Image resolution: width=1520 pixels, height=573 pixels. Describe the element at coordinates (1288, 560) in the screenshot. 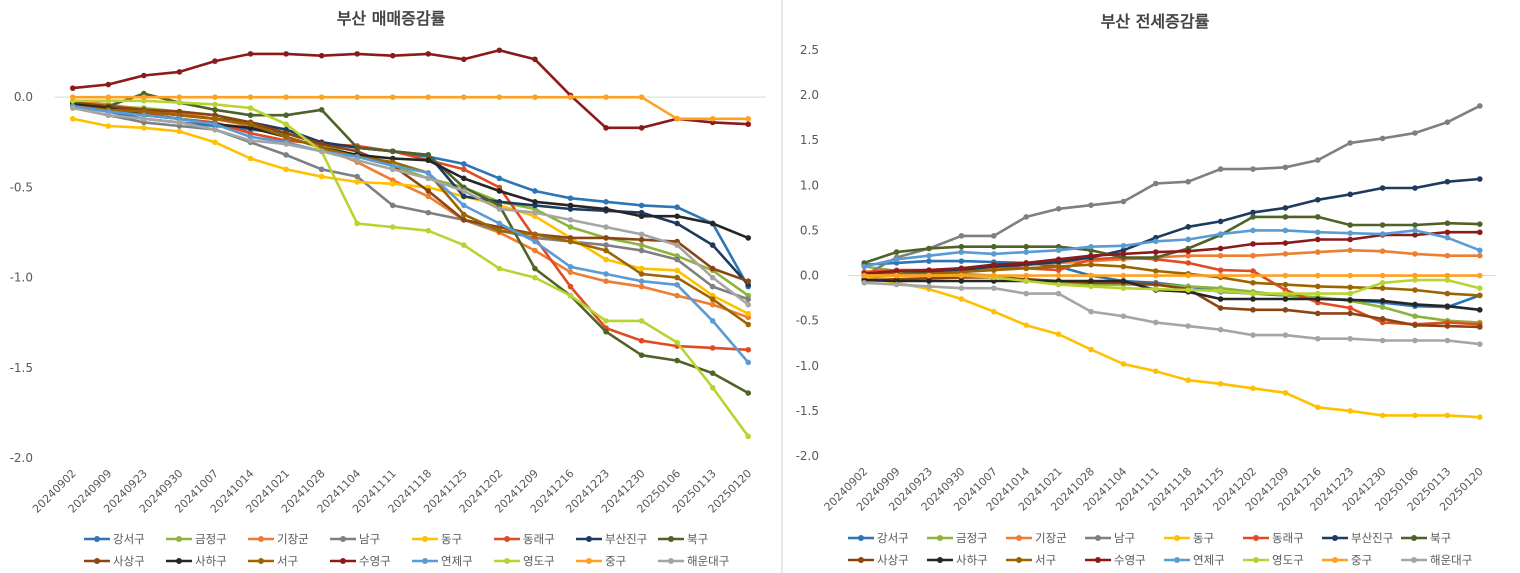

I see `legend-label: 영도구` at that location.